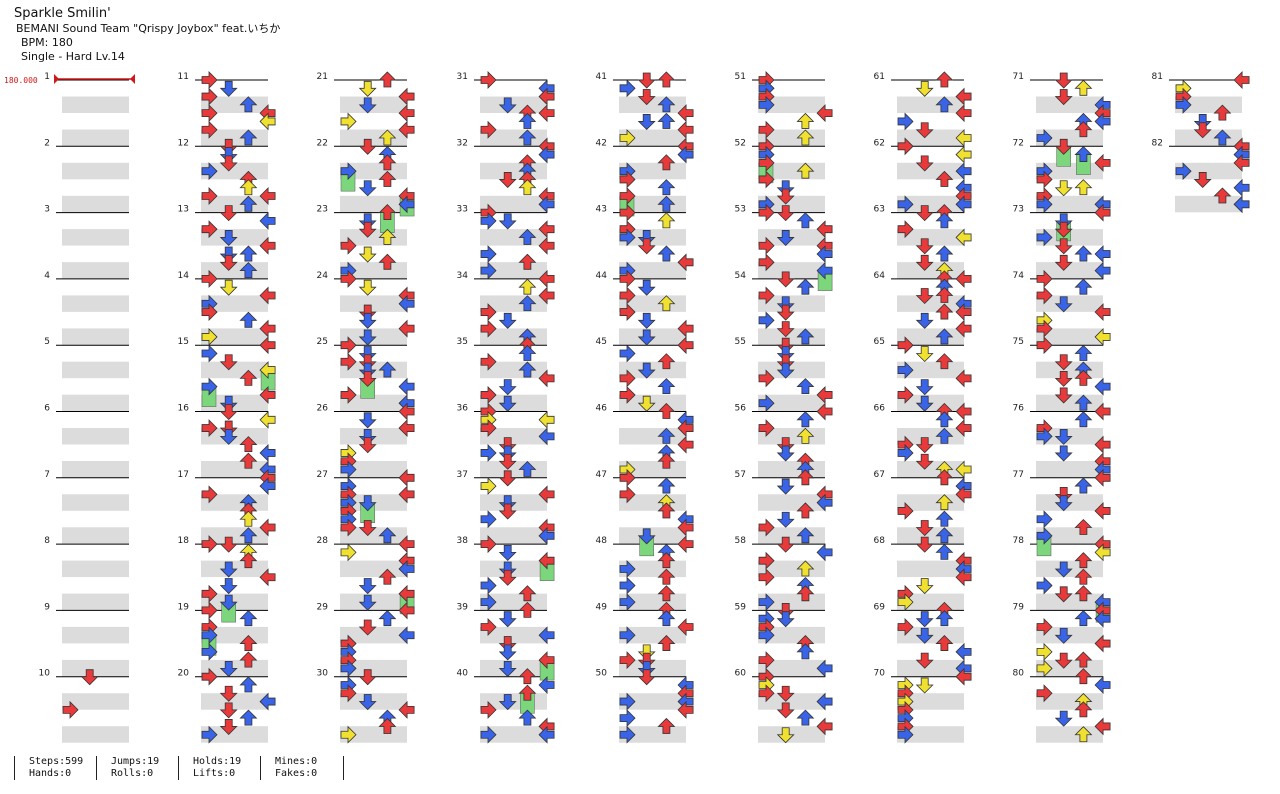 This screenshot has height=794, width=1280. I want to click on measure-number: 60, so click(741, 674).